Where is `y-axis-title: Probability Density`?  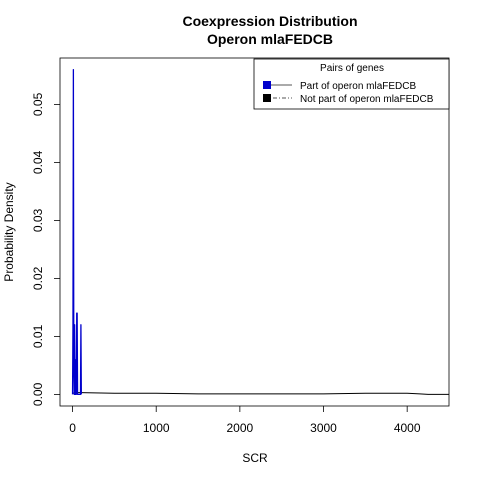
y-axis-title: Probability Density is located at coordinates (9, 231).